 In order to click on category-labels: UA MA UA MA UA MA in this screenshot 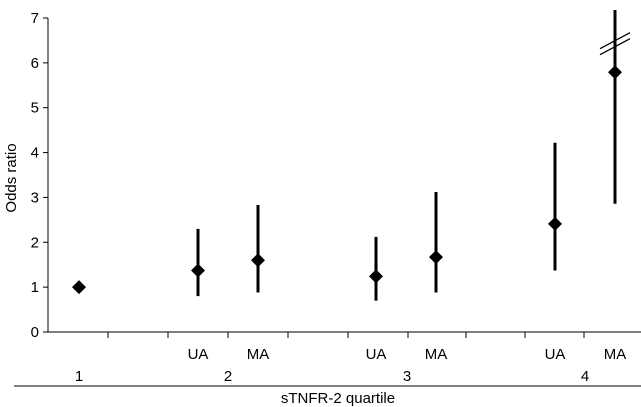, I will do `click(407, 354)`.